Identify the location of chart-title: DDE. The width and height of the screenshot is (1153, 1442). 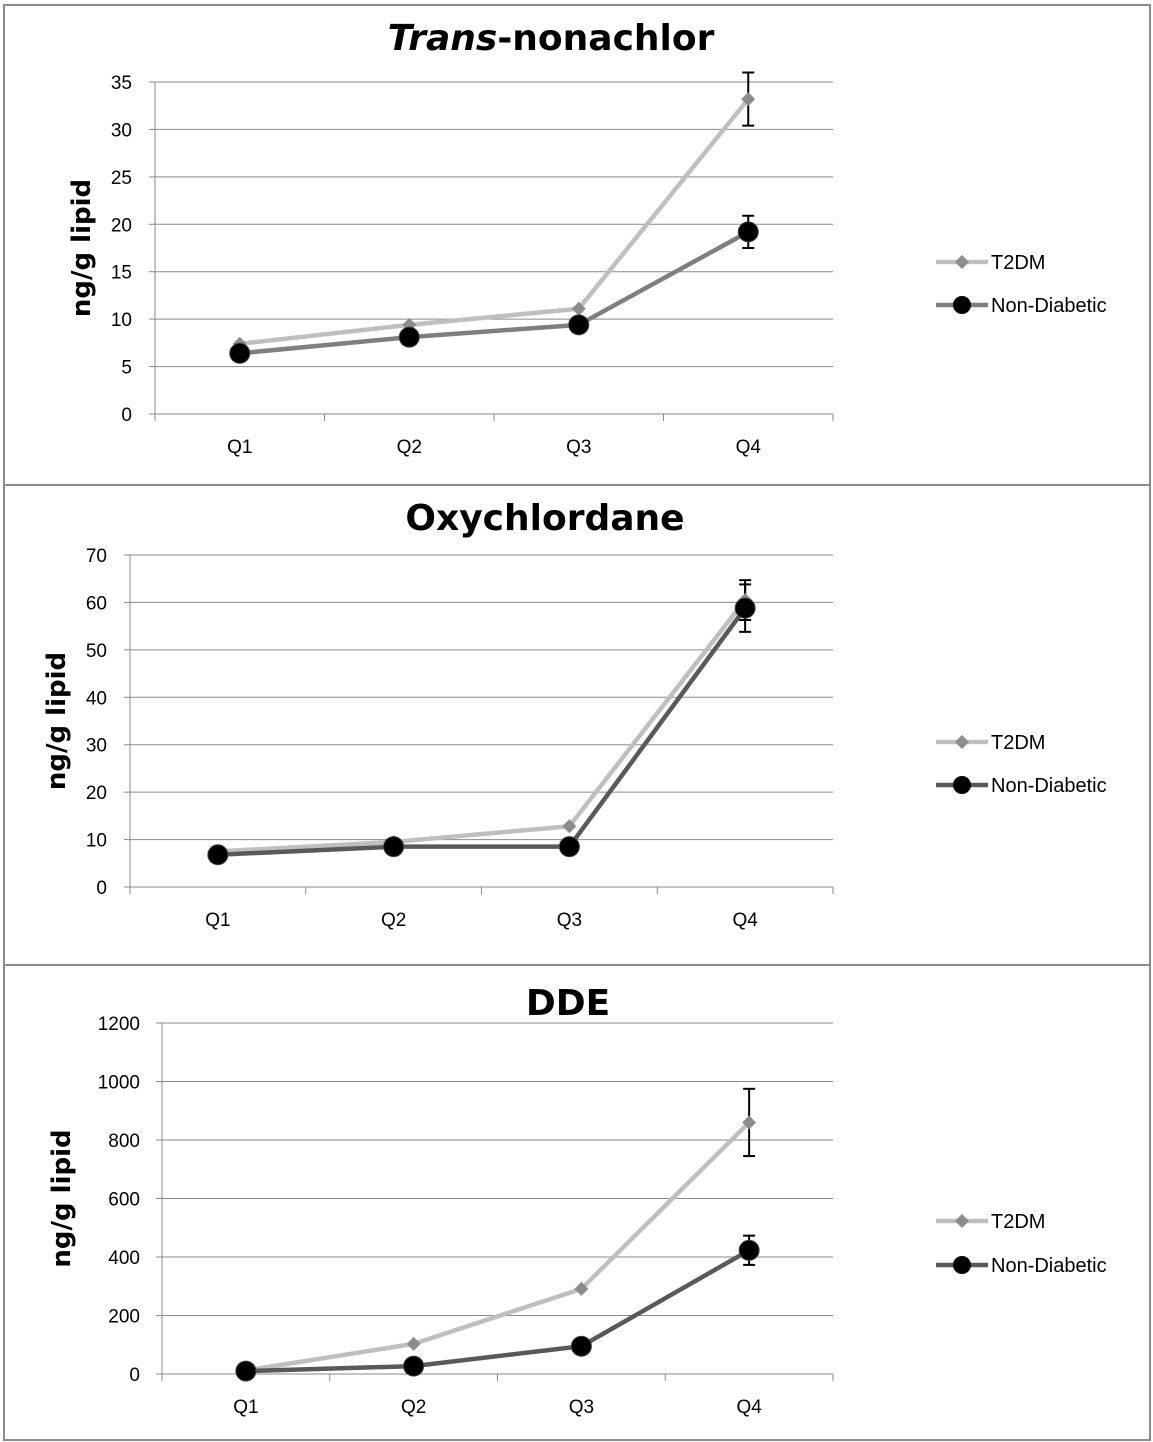
(568, 1003).